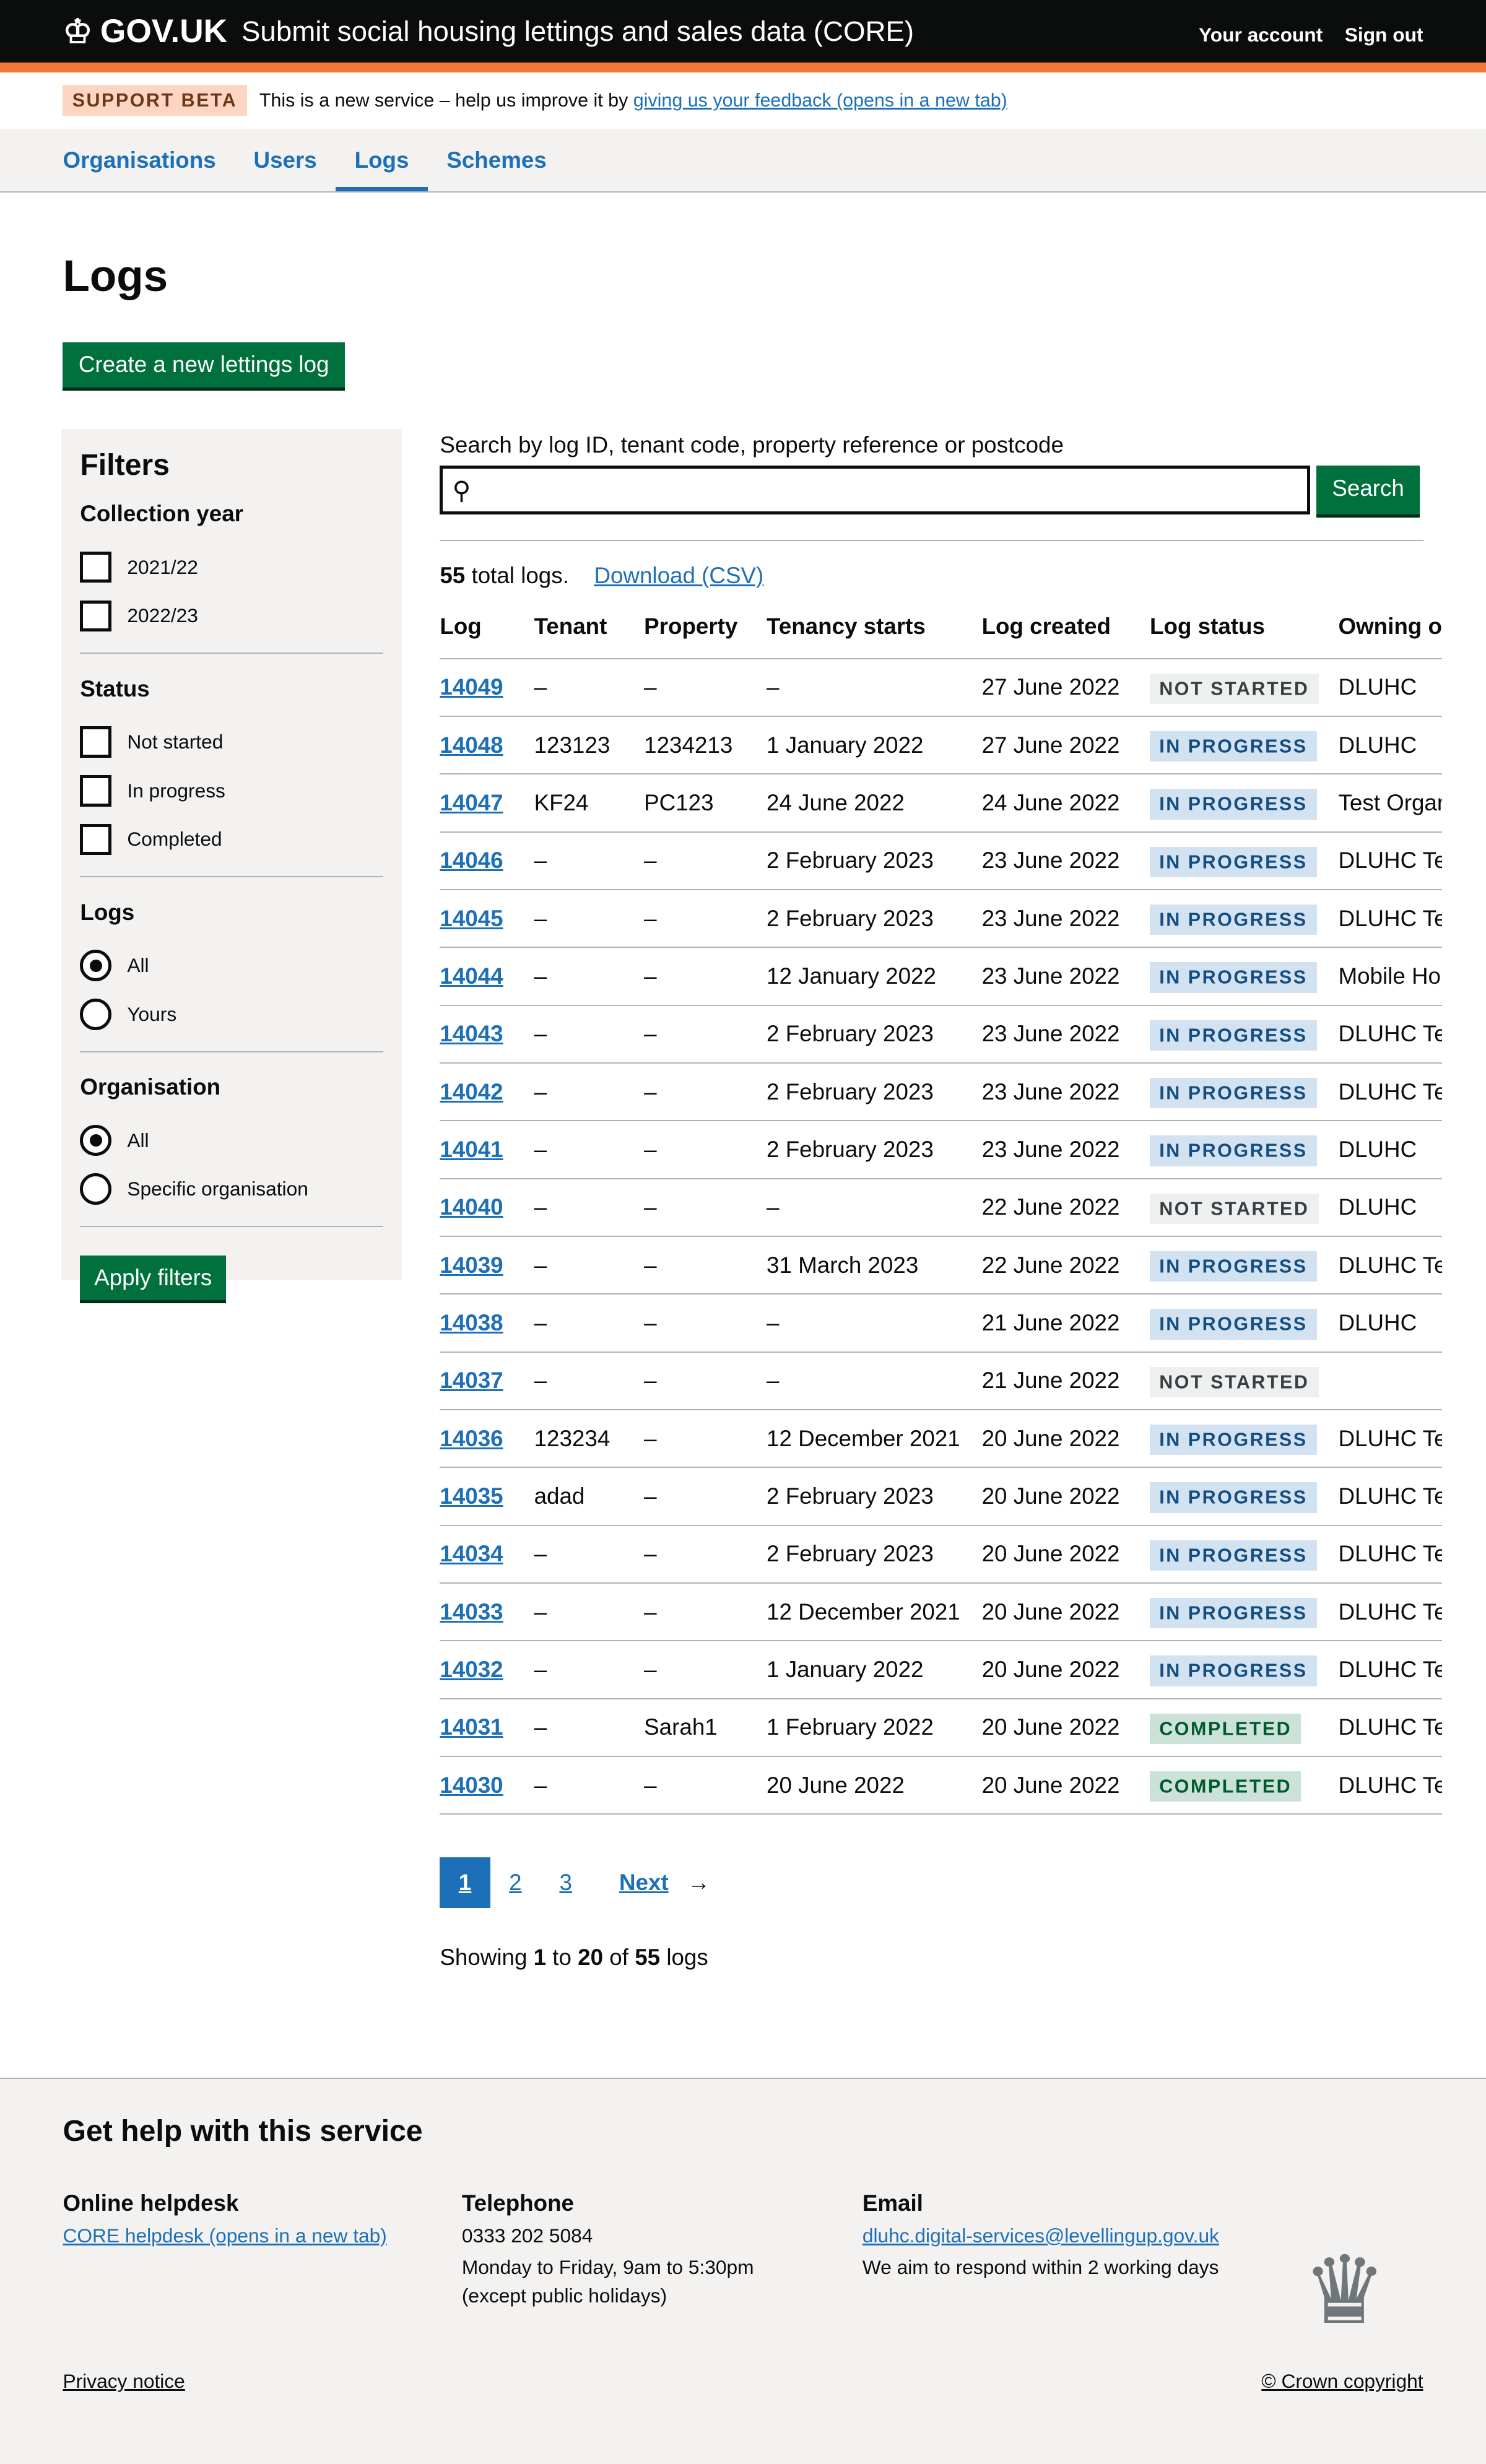  Describe the element at coordinates (471, 687) in the screenshot. I see `log-id-link: 14049` at that location.